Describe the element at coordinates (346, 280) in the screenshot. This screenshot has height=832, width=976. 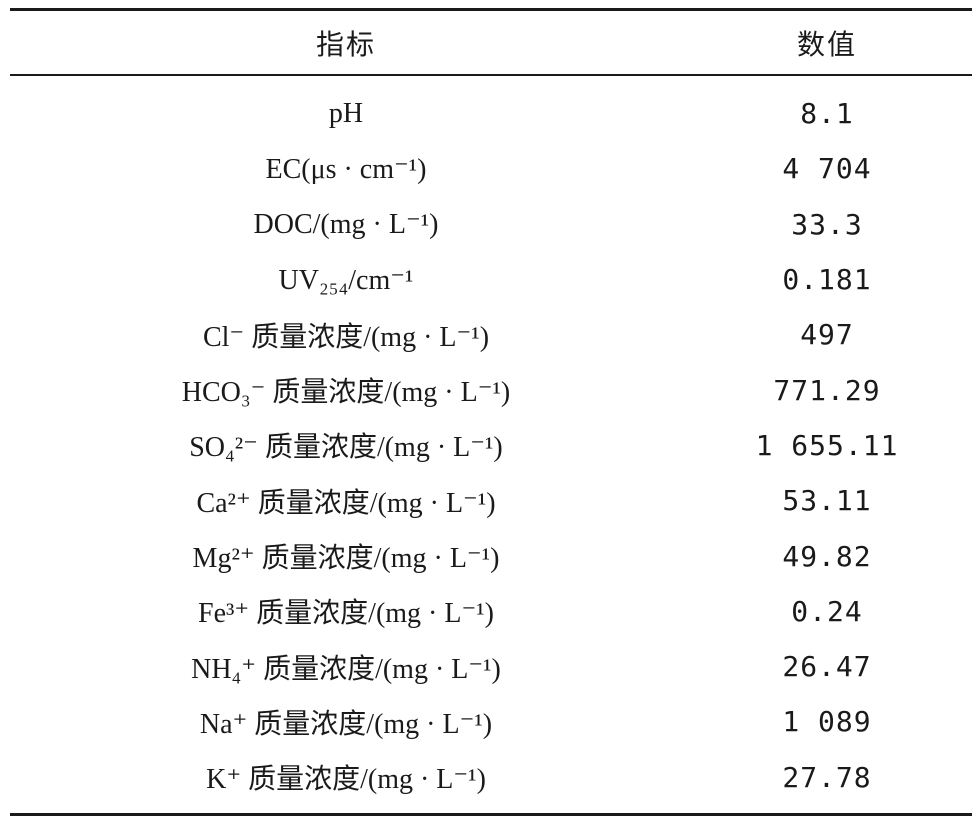
I see `indicator-cell: UV₂₅₄/cm⁻¹` at that location.